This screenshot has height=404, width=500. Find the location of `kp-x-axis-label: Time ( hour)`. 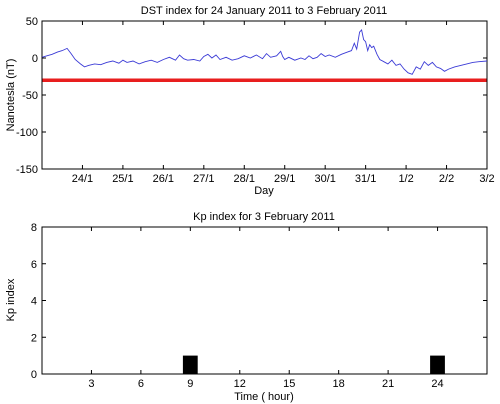

kp-x-axis-label: Time ( hour) is located at coordinates (264, 397).